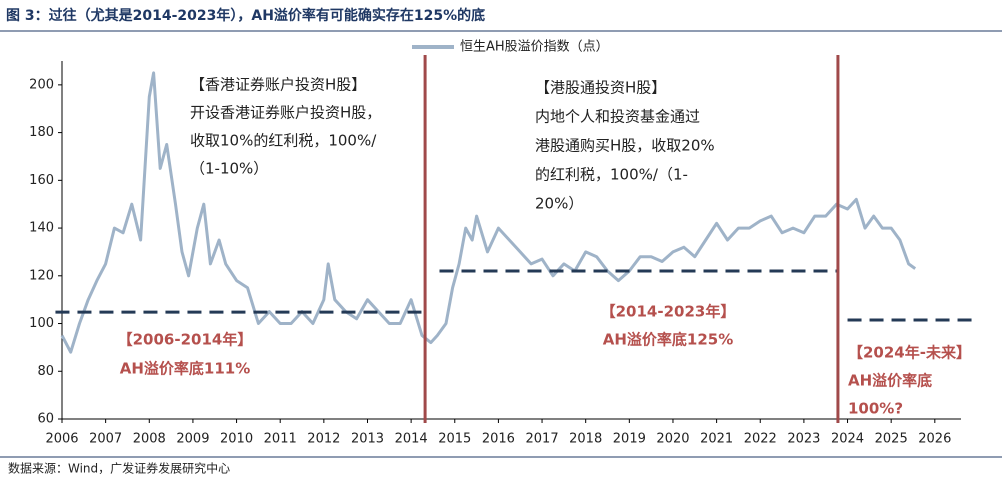 Image resolution: width=1002 pixels, height=482 pixels. I want to click on x-tick-label: 2017, so click(542, 439).